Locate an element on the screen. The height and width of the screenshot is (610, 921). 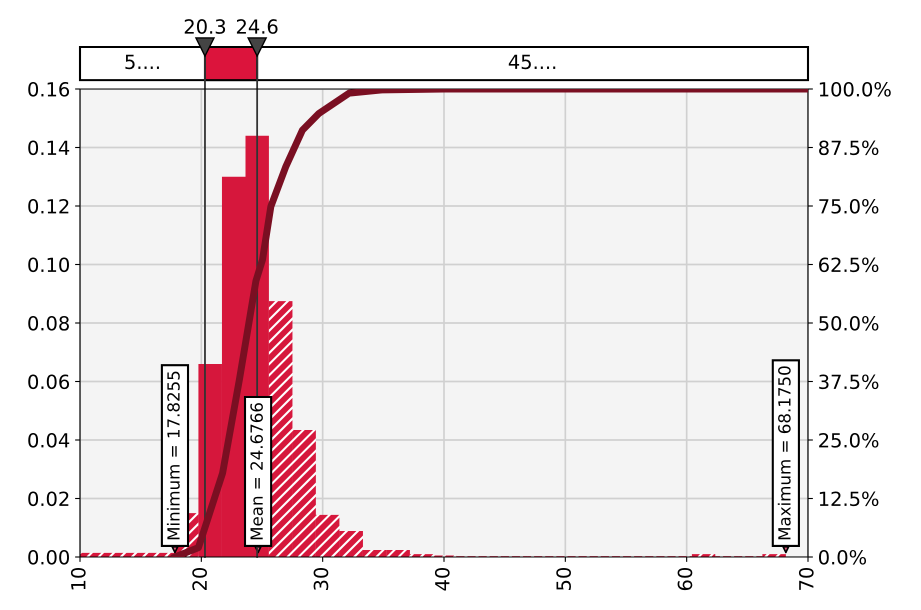
y2-tick-label: 25.0% is located at coordinates (848, 440).